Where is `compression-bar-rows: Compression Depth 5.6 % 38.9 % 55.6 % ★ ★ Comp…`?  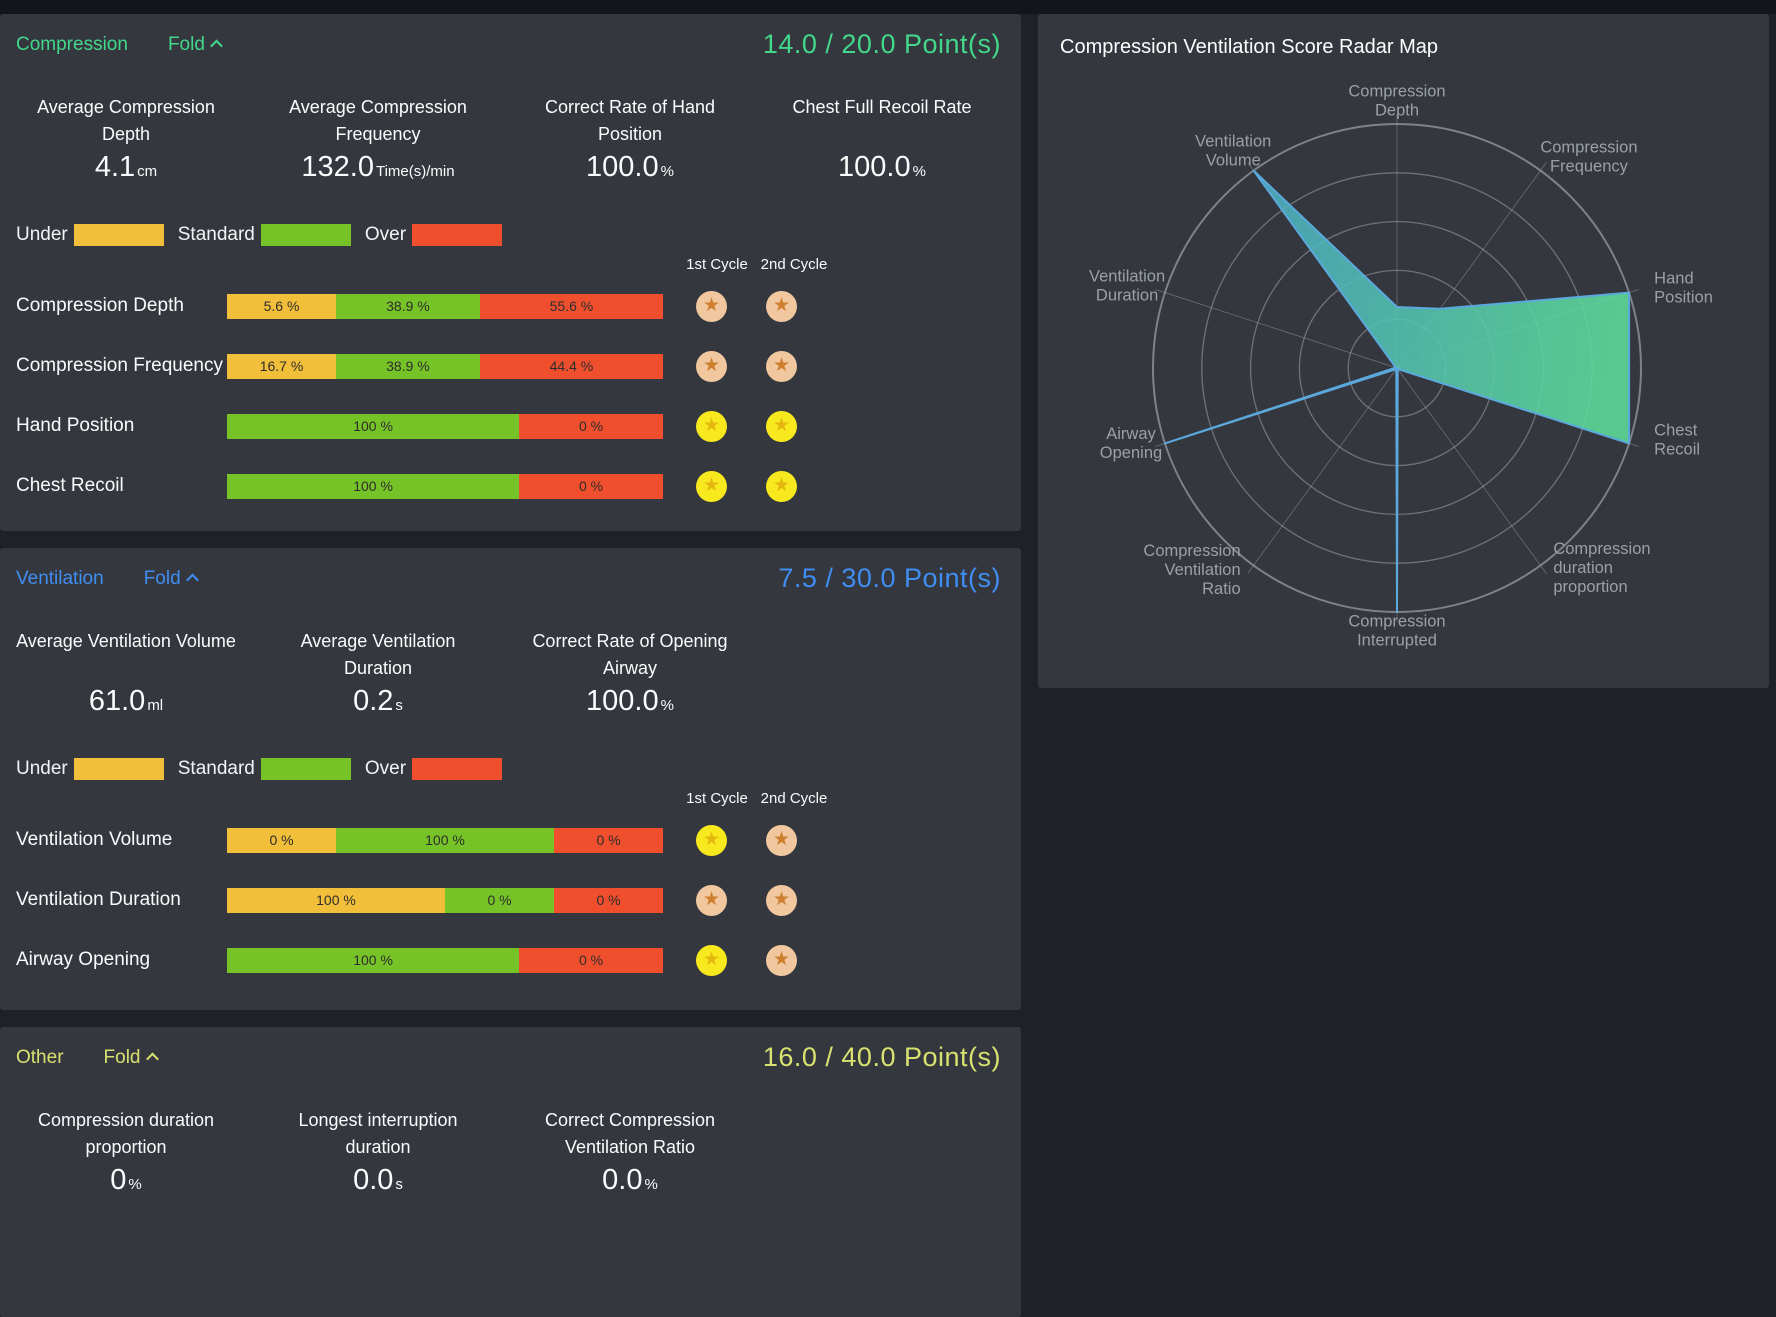
compression-bar-rows: Compression Depth 5.6 % 38.9 % 55.6 % ★ ★ Comp… is located at coordinates (510, 396).